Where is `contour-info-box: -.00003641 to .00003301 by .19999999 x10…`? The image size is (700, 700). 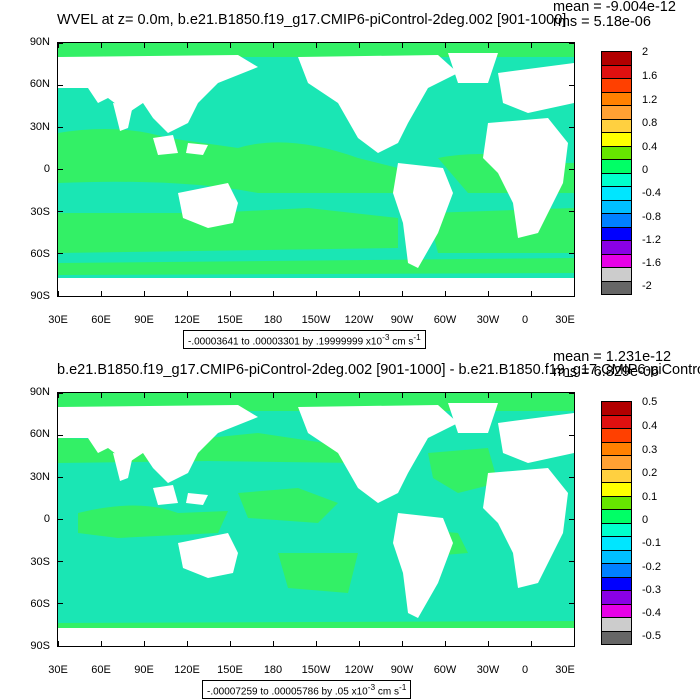 contour-info-box: -.00003641 to .00003301 by .19999999 x10… is located at coordinates (304, 340).